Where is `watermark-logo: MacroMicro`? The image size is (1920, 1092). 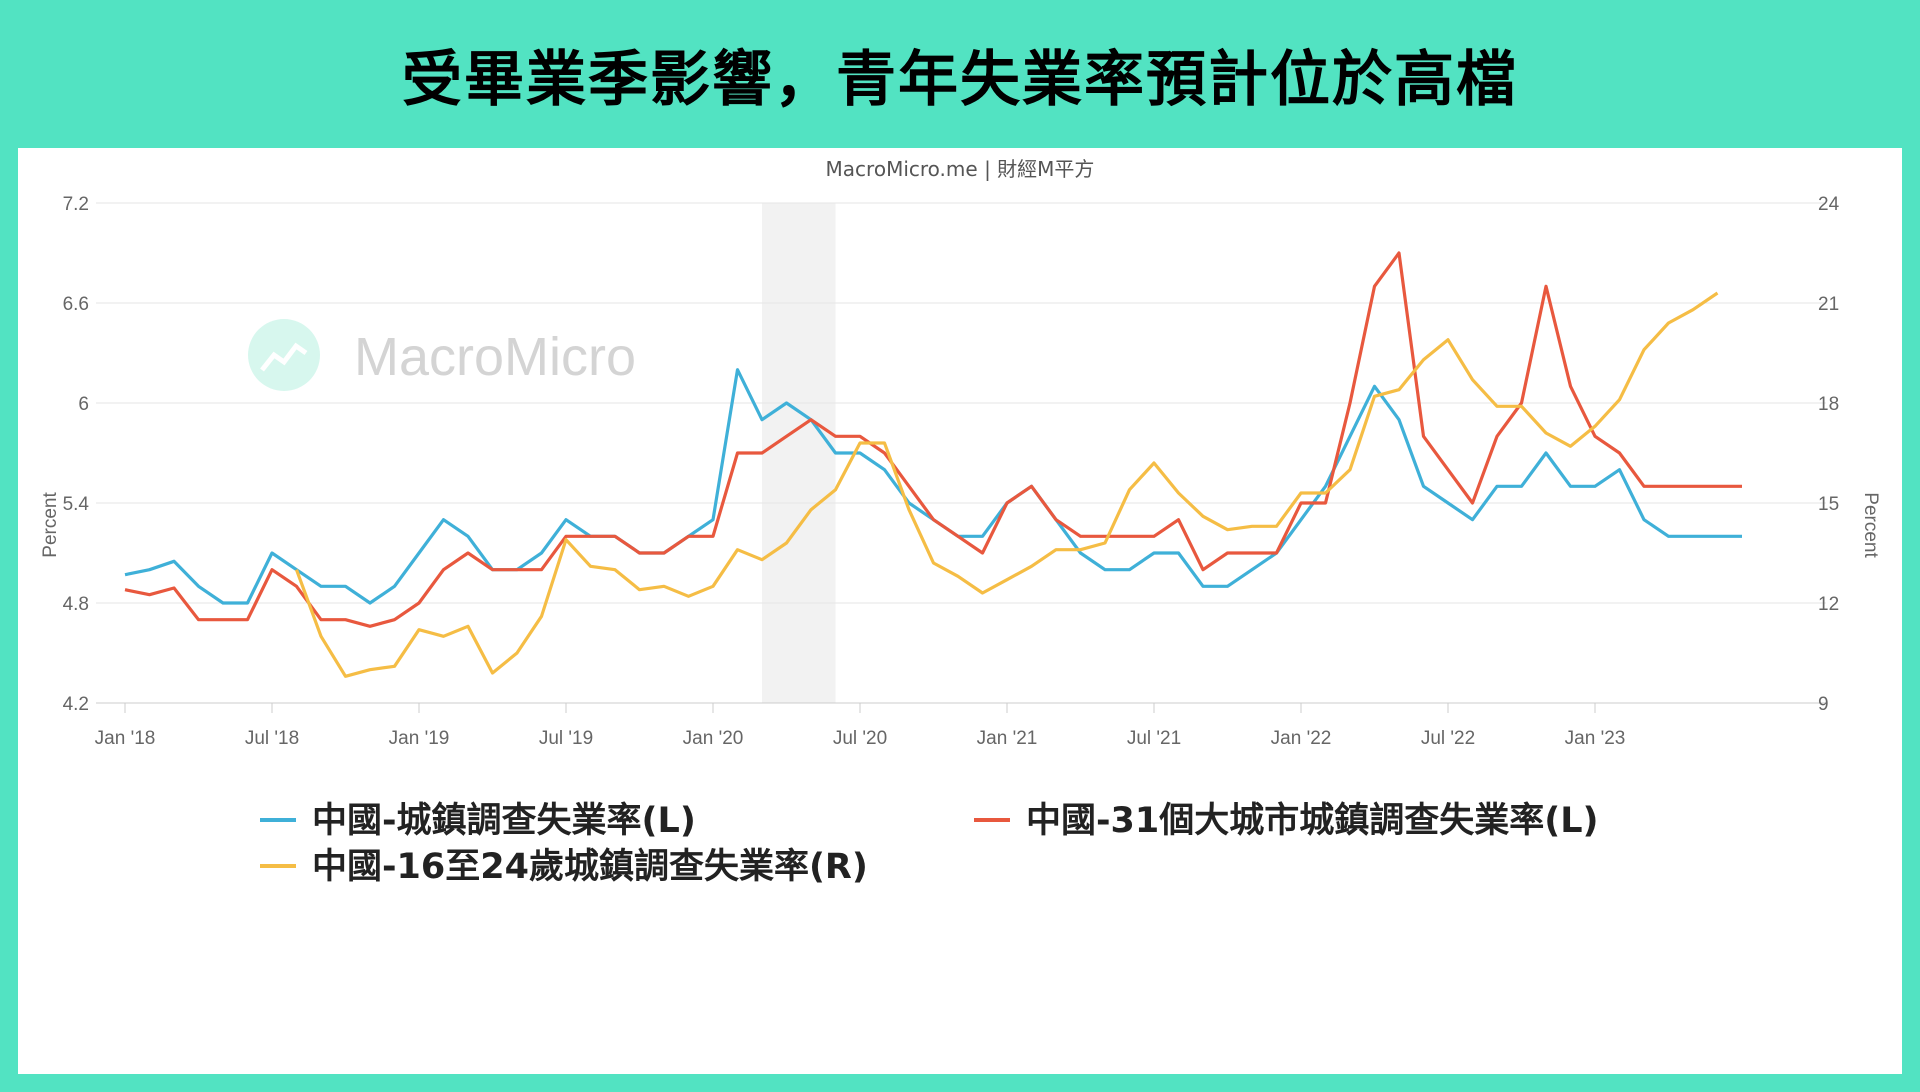
watermark-logo: MacroMicro is located at coordinates (442, 355).